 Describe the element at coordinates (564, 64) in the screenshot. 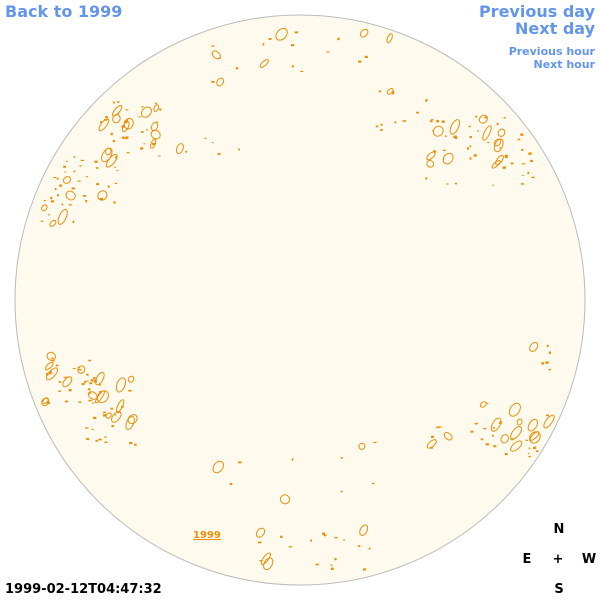

I see `next-hour-link: Next hour` at that location.